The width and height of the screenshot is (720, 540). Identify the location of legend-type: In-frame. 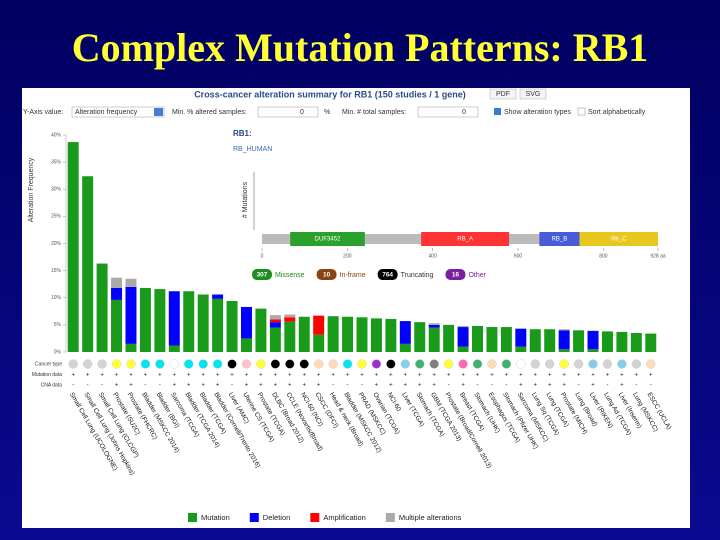
(353, 275).